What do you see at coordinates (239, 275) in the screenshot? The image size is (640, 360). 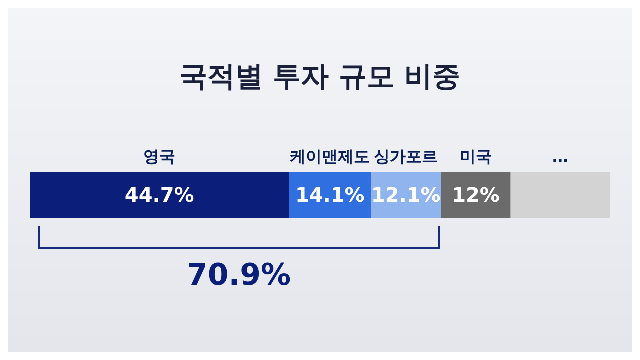 I see `text: 70.9%` at bounding box center [239, 275].